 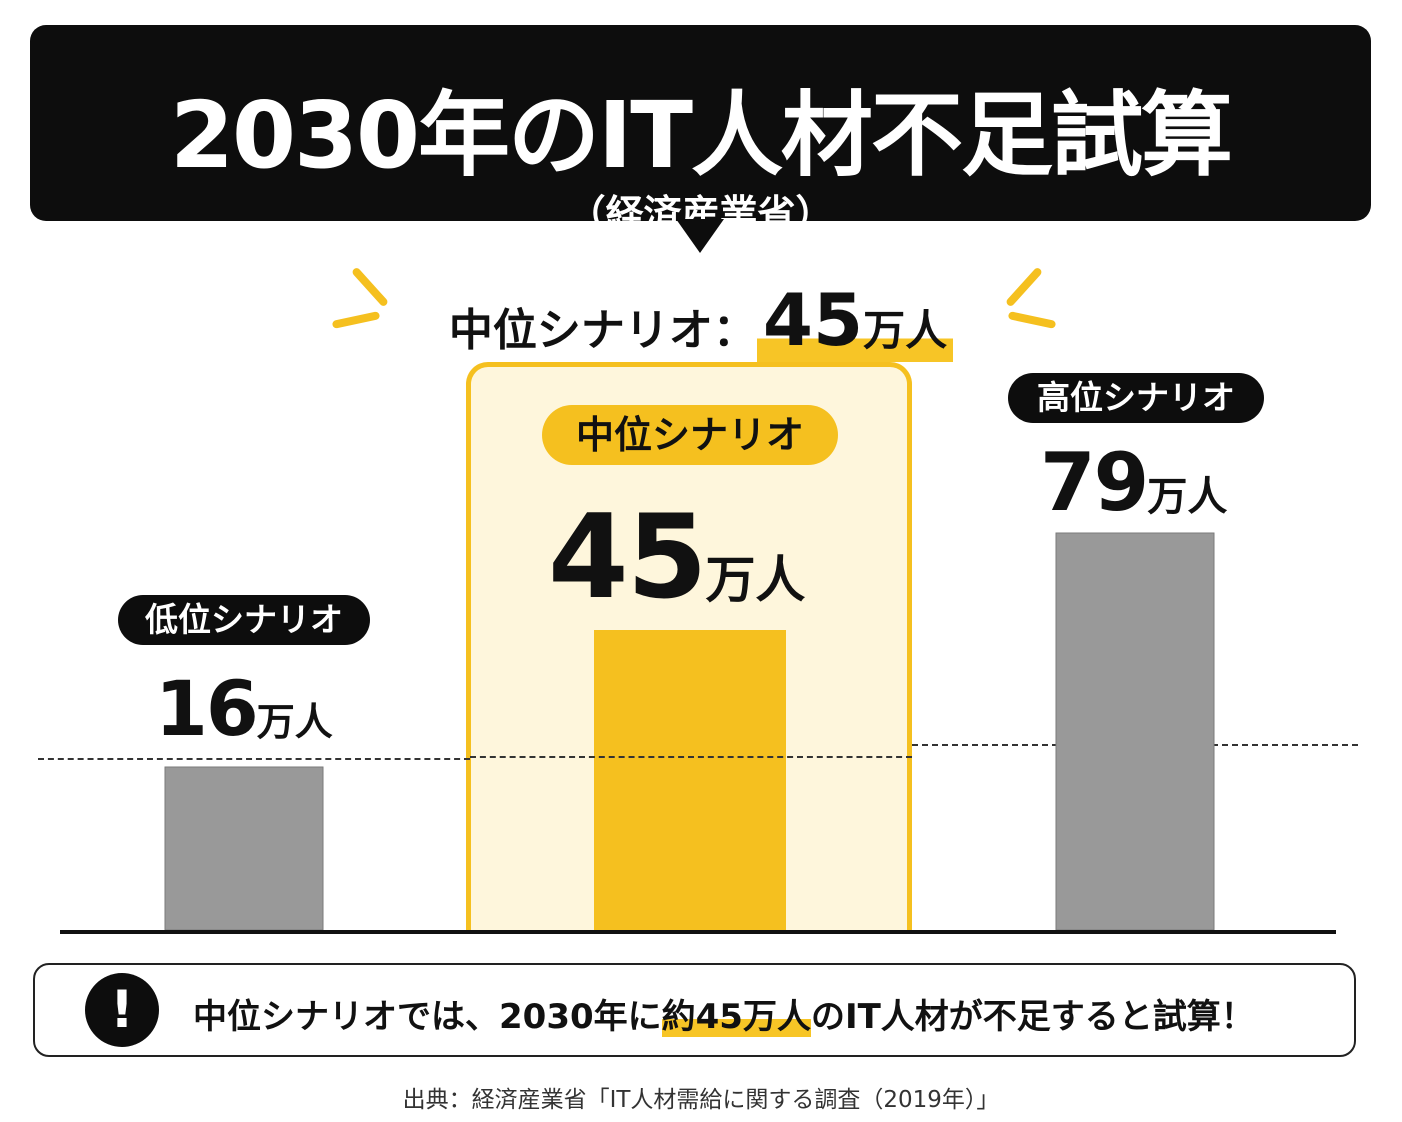 I want to click on value-number-high: 79, so click(x=1094, y=482).